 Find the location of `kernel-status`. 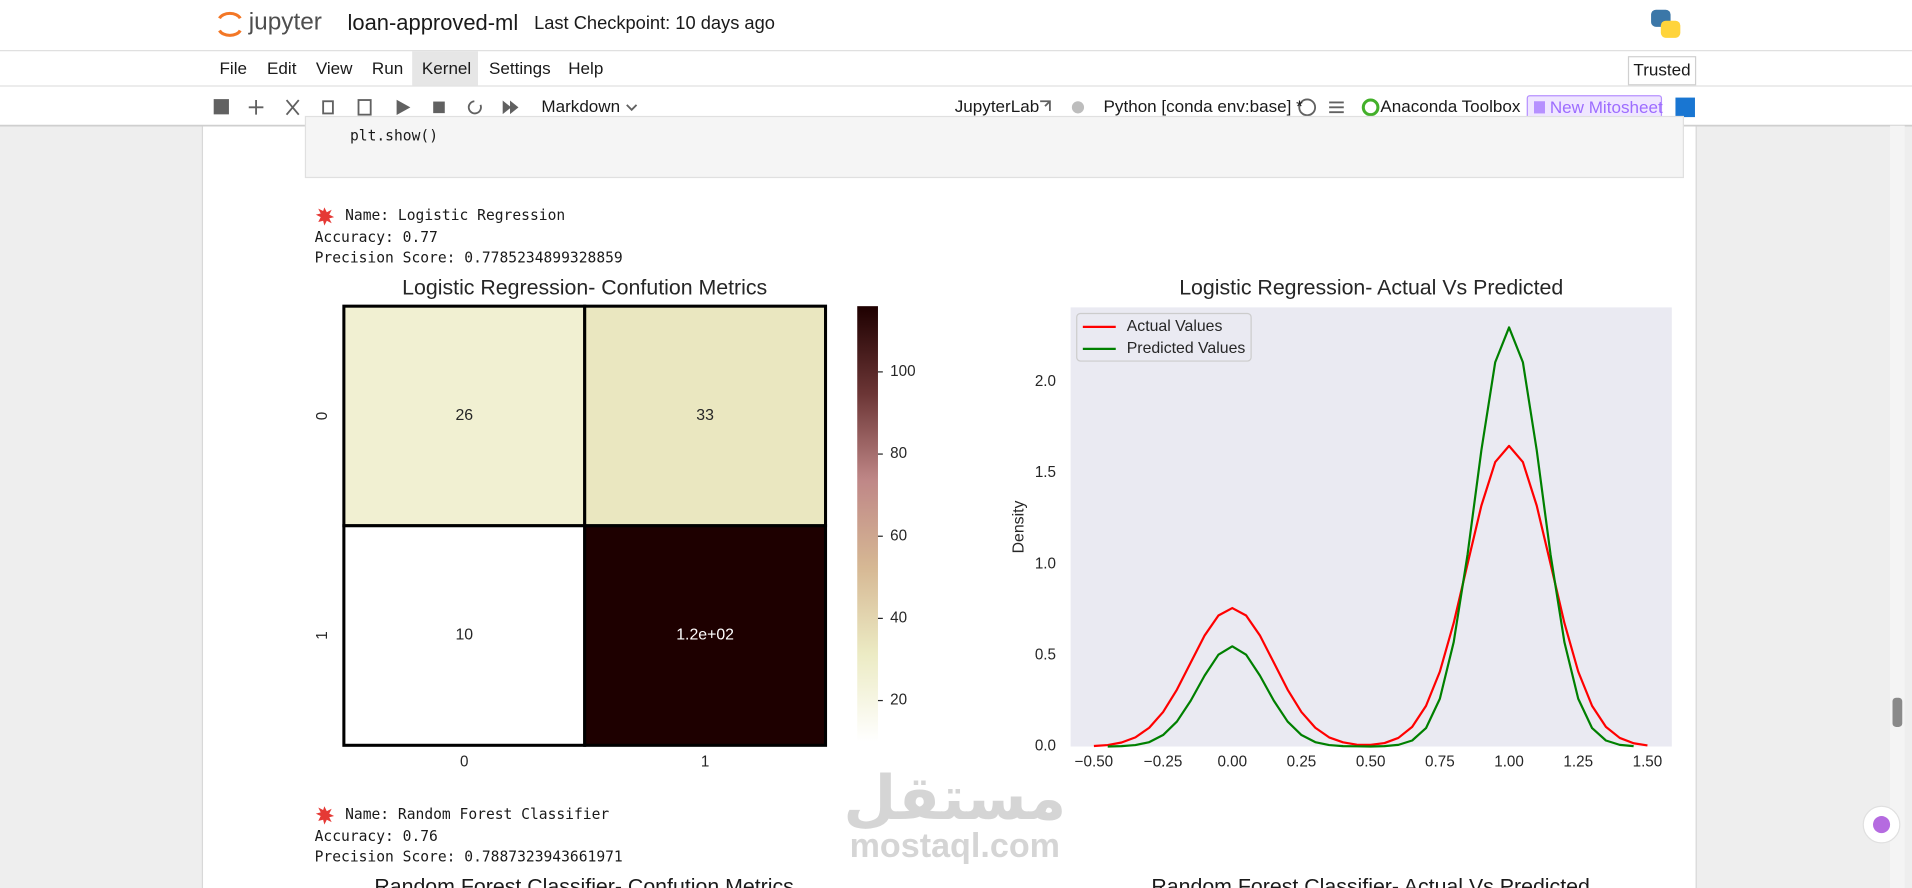

kernel-status is located at coordinates (1307, 107).